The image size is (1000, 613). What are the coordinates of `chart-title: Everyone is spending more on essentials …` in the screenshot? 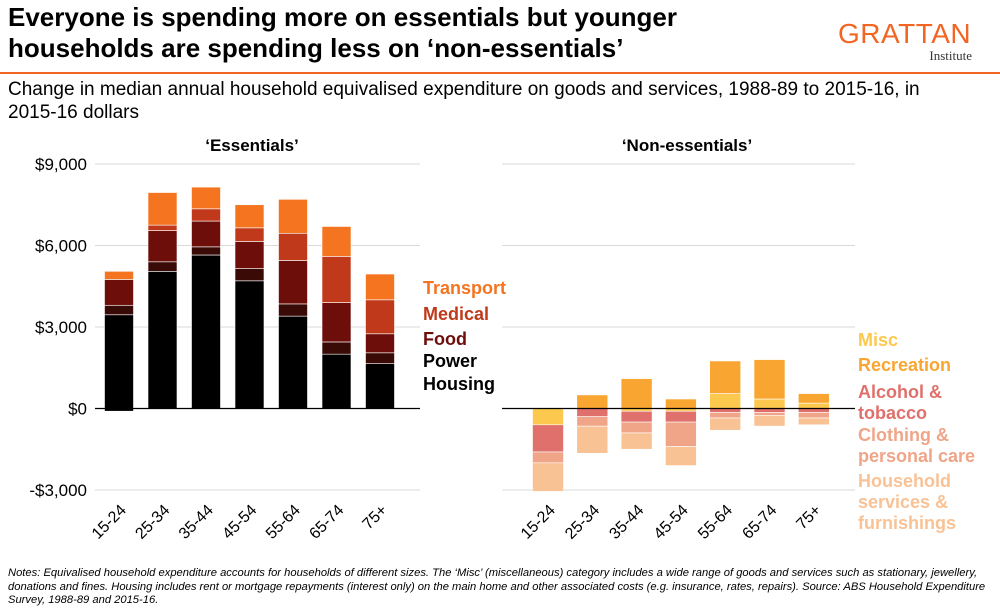 It's located at (342, 32).